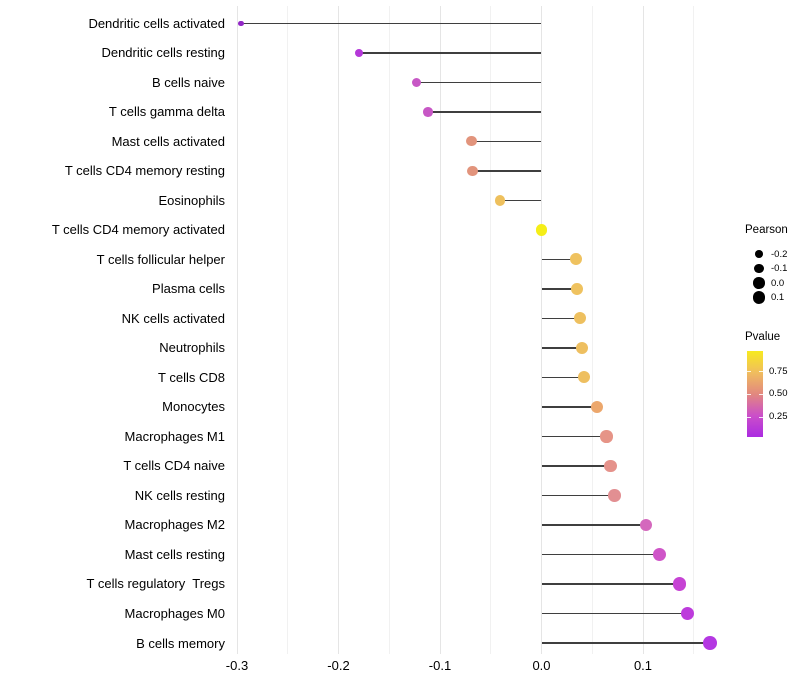 The width and height of the screenshot is (800, 700). I want to click on y-axis-label: Mast cells resting, so click(174, 554).